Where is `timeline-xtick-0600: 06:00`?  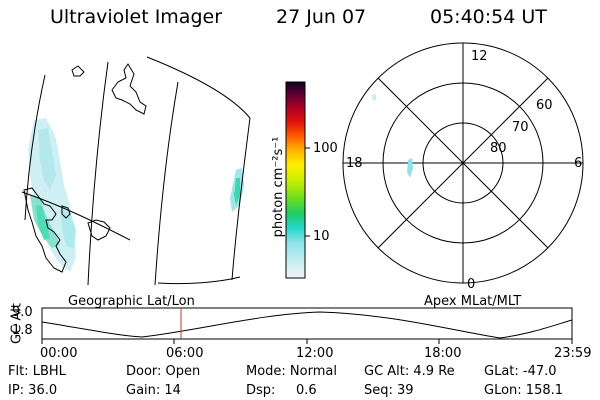 timeline-xtick-0600: 06:00 is located at coordinates (185, 353).